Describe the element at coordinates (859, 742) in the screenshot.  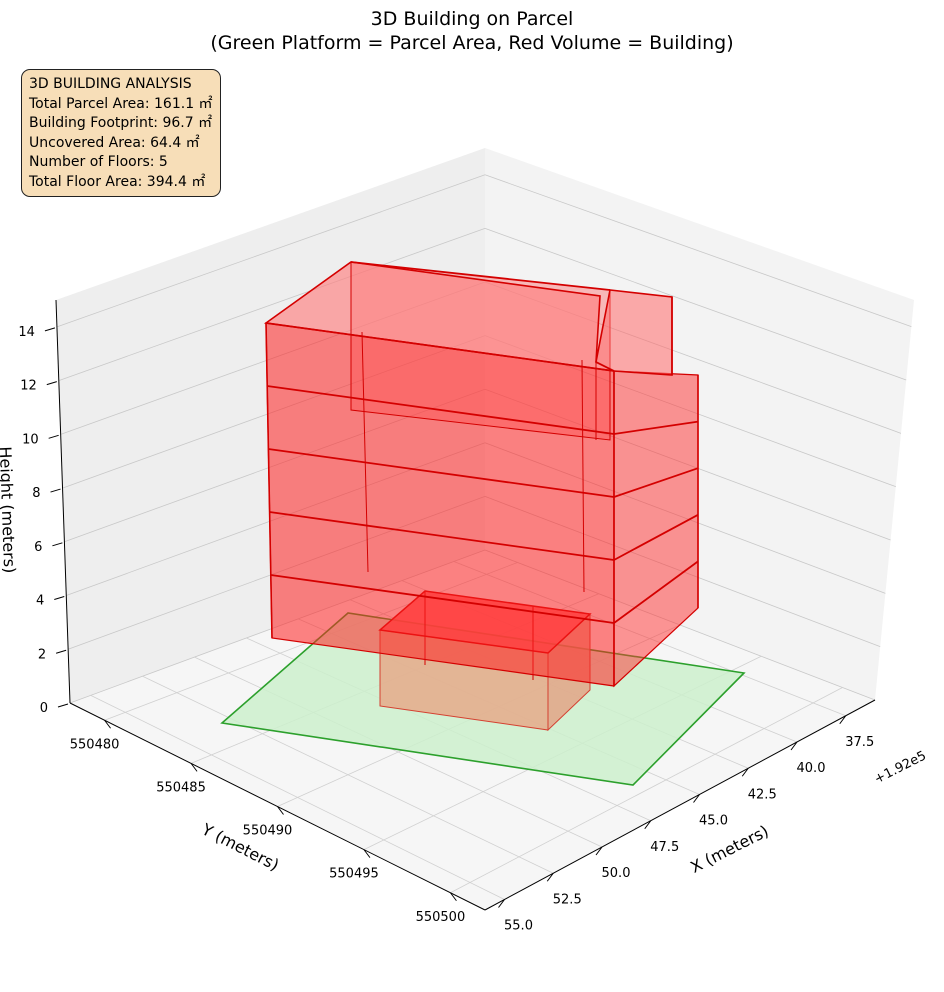
I see `x-tick-label: 37.5` at that location.